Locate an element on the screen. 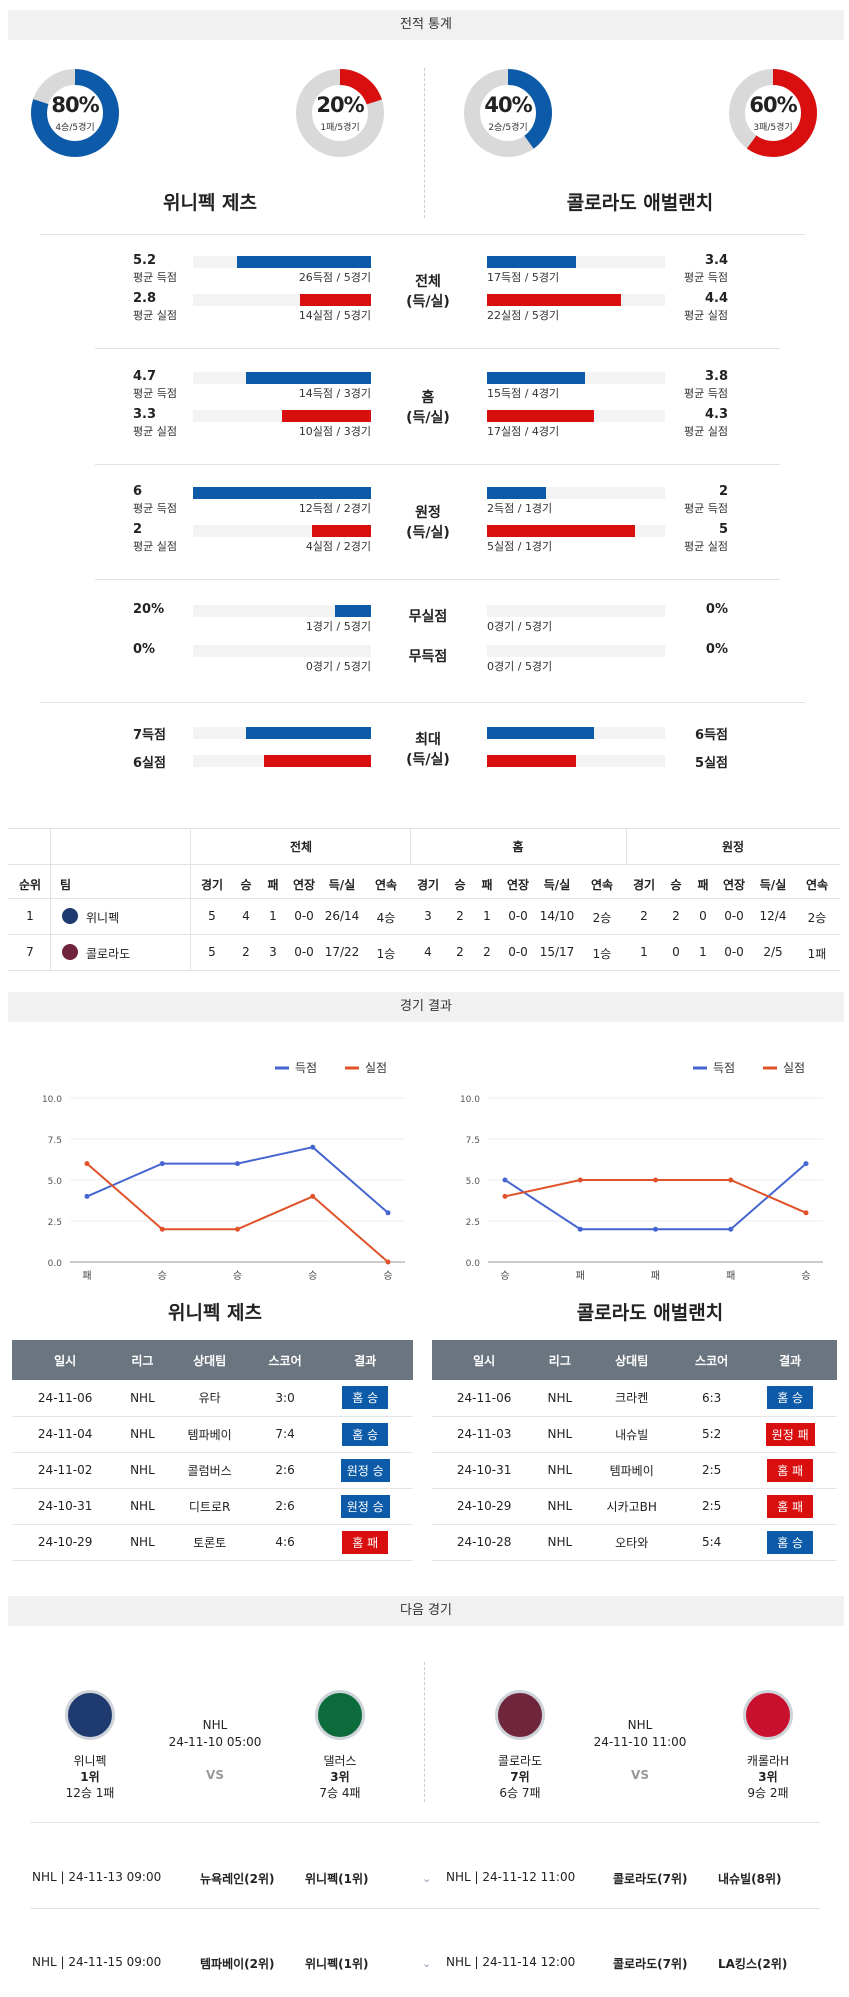 This screenshot has height=1997, width=849. win-rate-donut: 20% 1패/5경기 is located at coordinates (340, 113).